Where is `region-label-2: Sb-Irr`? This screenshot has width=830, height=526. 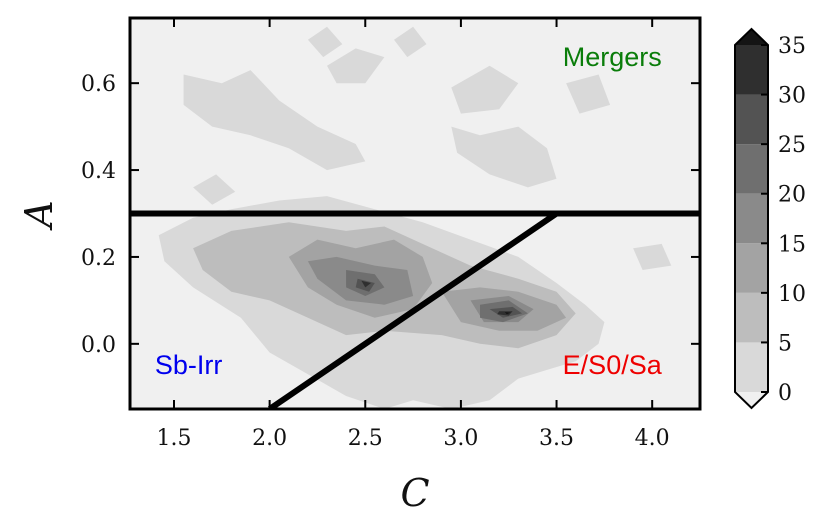
region-label-2: Sb-Irr is located at coordinates (189, 365).